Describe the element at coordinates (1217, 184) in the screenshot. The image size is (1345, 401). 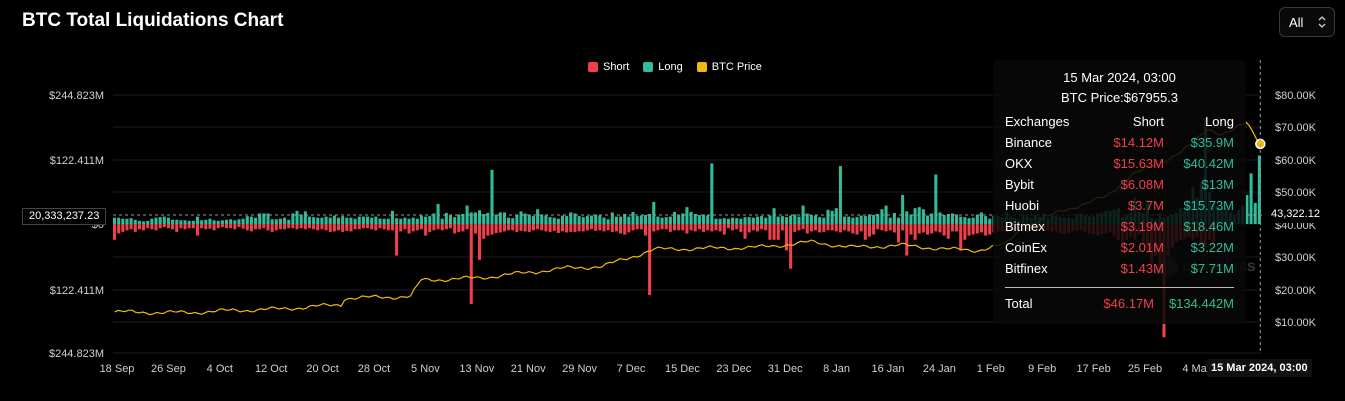
I see `tooltip-long-value: $13M` at that location.